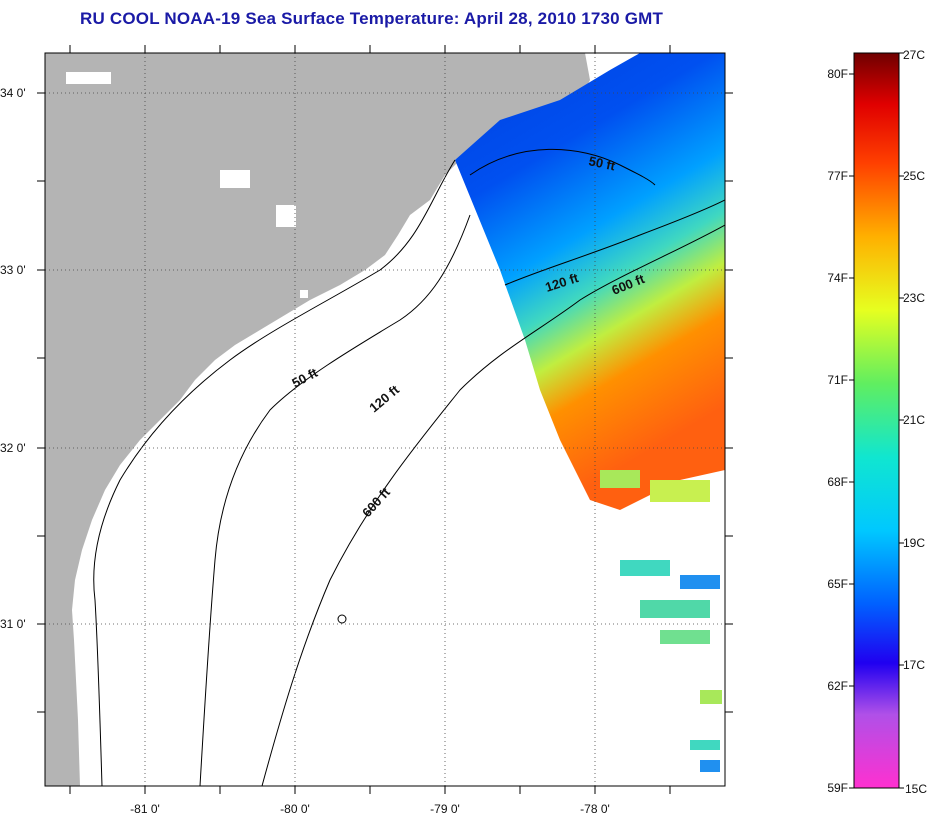 This screenshot has height=817, width=936. Describe the element at coordinates (13, 448) in the screenshot. I see `lat-tick-label: 32 0'` at that location.